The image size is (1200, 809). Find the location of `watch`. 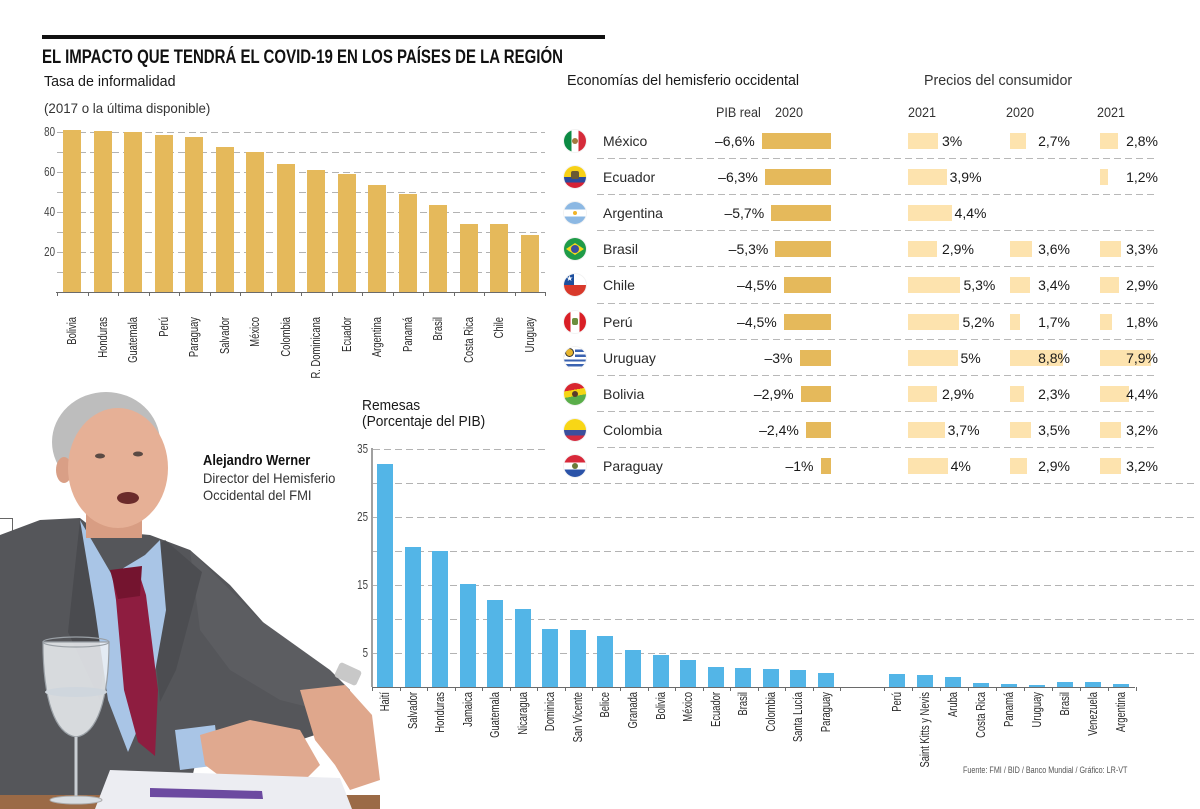

watch is located at coordinates (348, 674).